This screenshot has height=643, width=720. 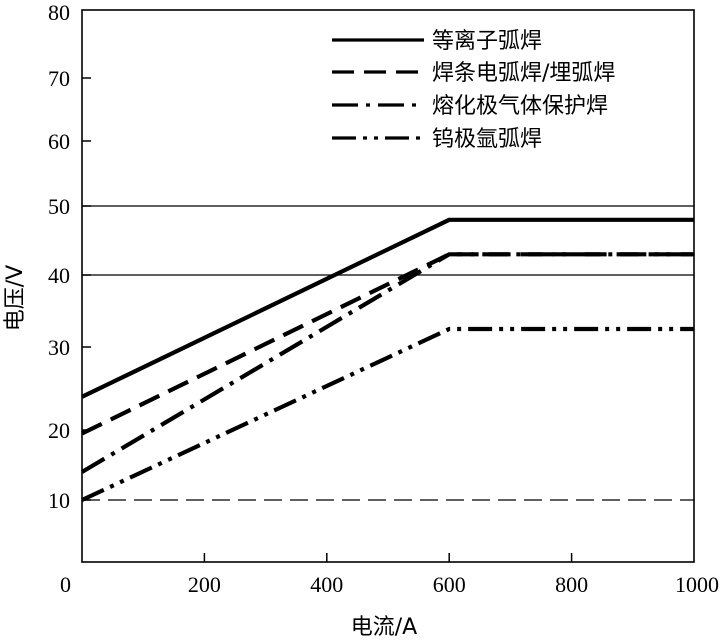 I want to click on legend-label-3: 熔化极气体保护焊, so click(x=520, y=106).